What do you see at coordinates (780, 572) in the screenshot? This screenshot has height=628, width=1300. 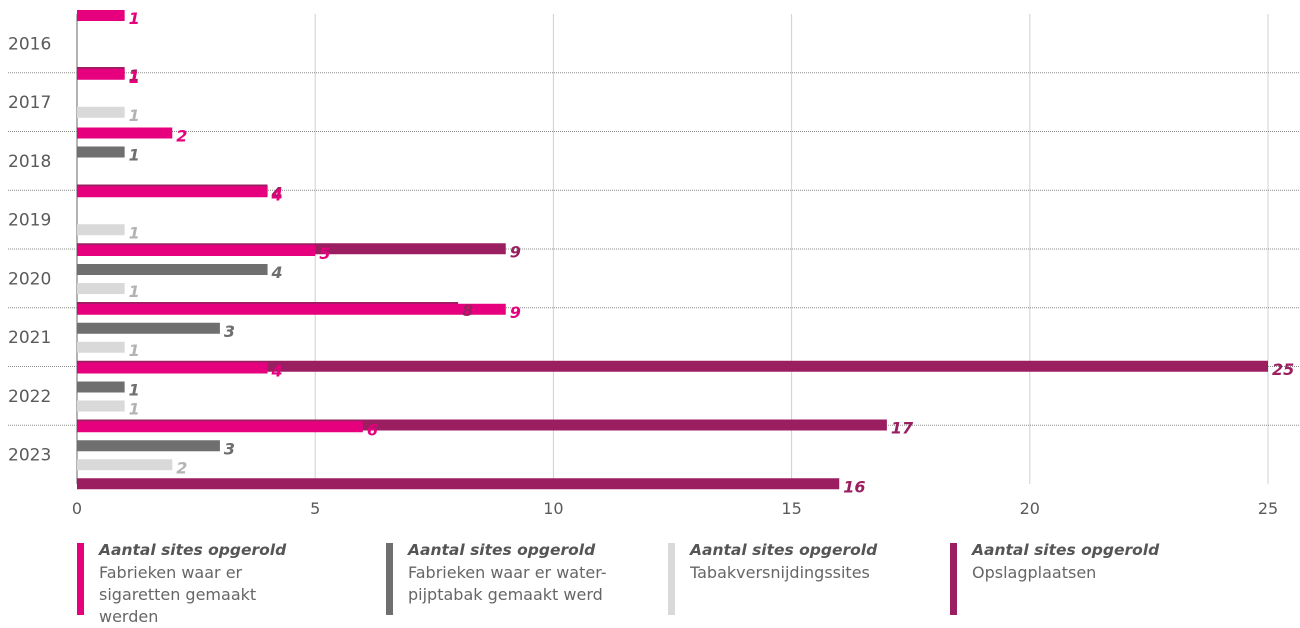 I see `legend-subtitle-line: Tabakversnijdingssites` at bounding box center [780, 572].